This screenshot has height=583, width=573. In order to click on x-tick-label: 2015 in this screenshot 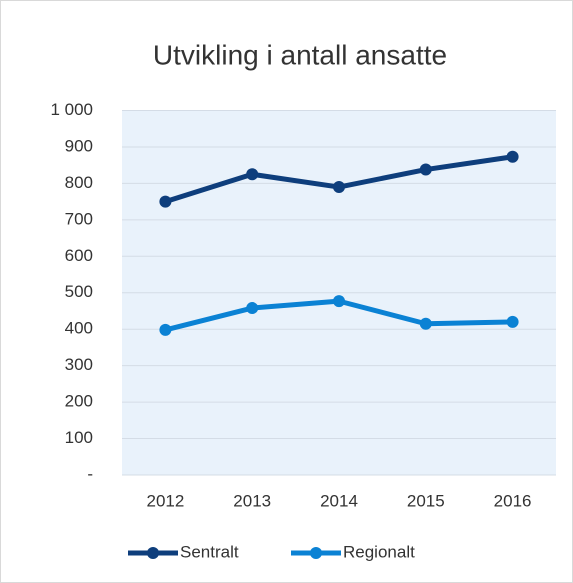, I will do `click(426, 500)`.